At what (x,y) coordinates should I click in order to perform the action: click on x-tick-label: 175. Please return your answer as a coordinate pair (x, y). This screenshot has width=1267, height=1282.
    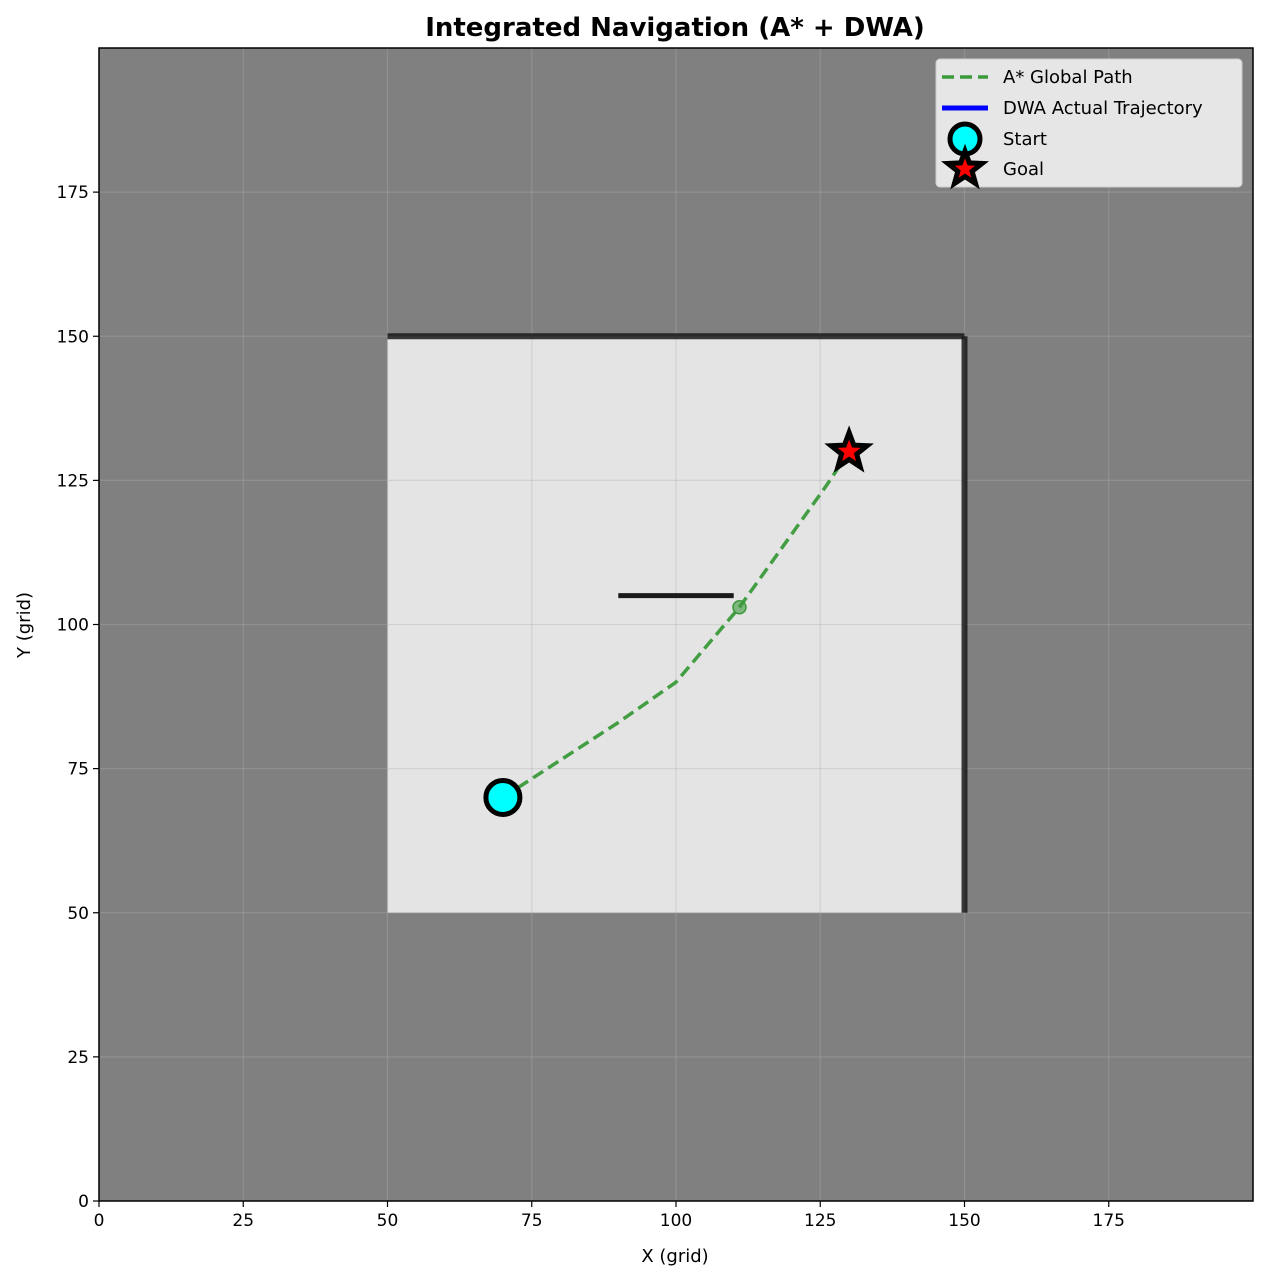
    Looking at the image, I should click on (1109, 1221).